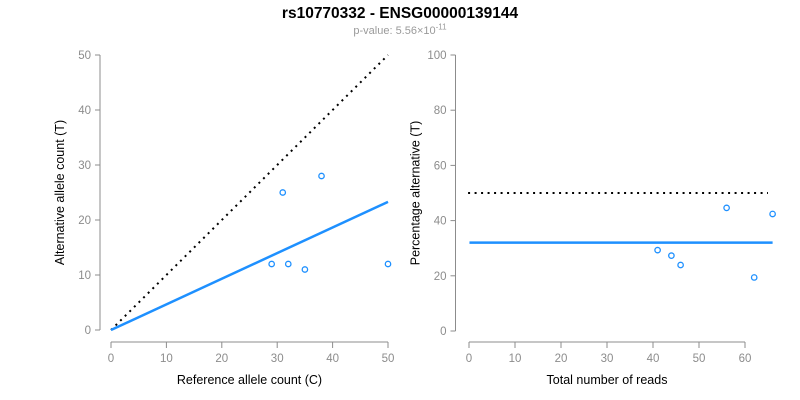 The height and width of the screenshot is (400, 800). Describe the element at coordinates (249, 380) in the screenshot. I see `x-axis-title: Reference allele count (C)` at that location.